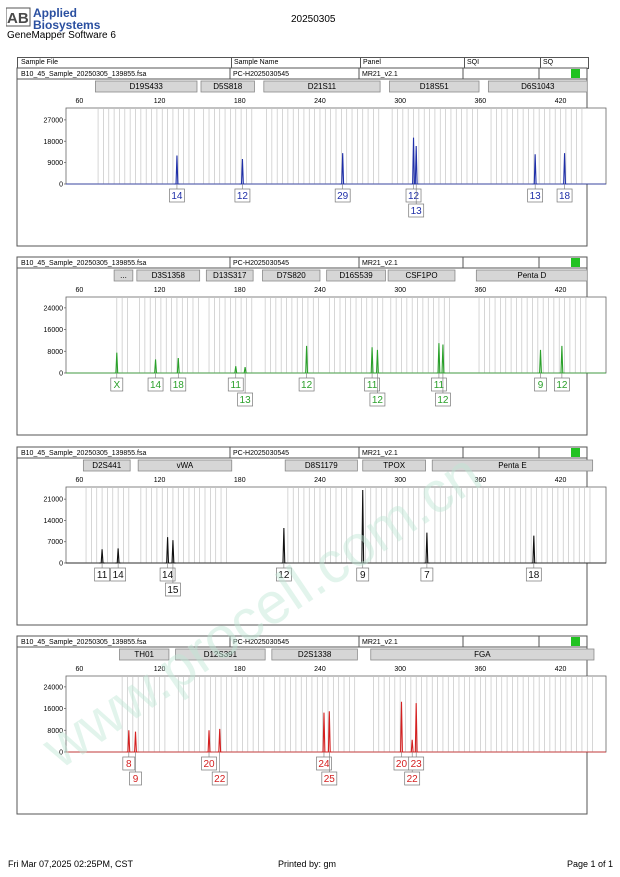  Describe the element at coordinates (256, 62) in the screenshot. I see `col-sample-name: Sample Name` at that location.